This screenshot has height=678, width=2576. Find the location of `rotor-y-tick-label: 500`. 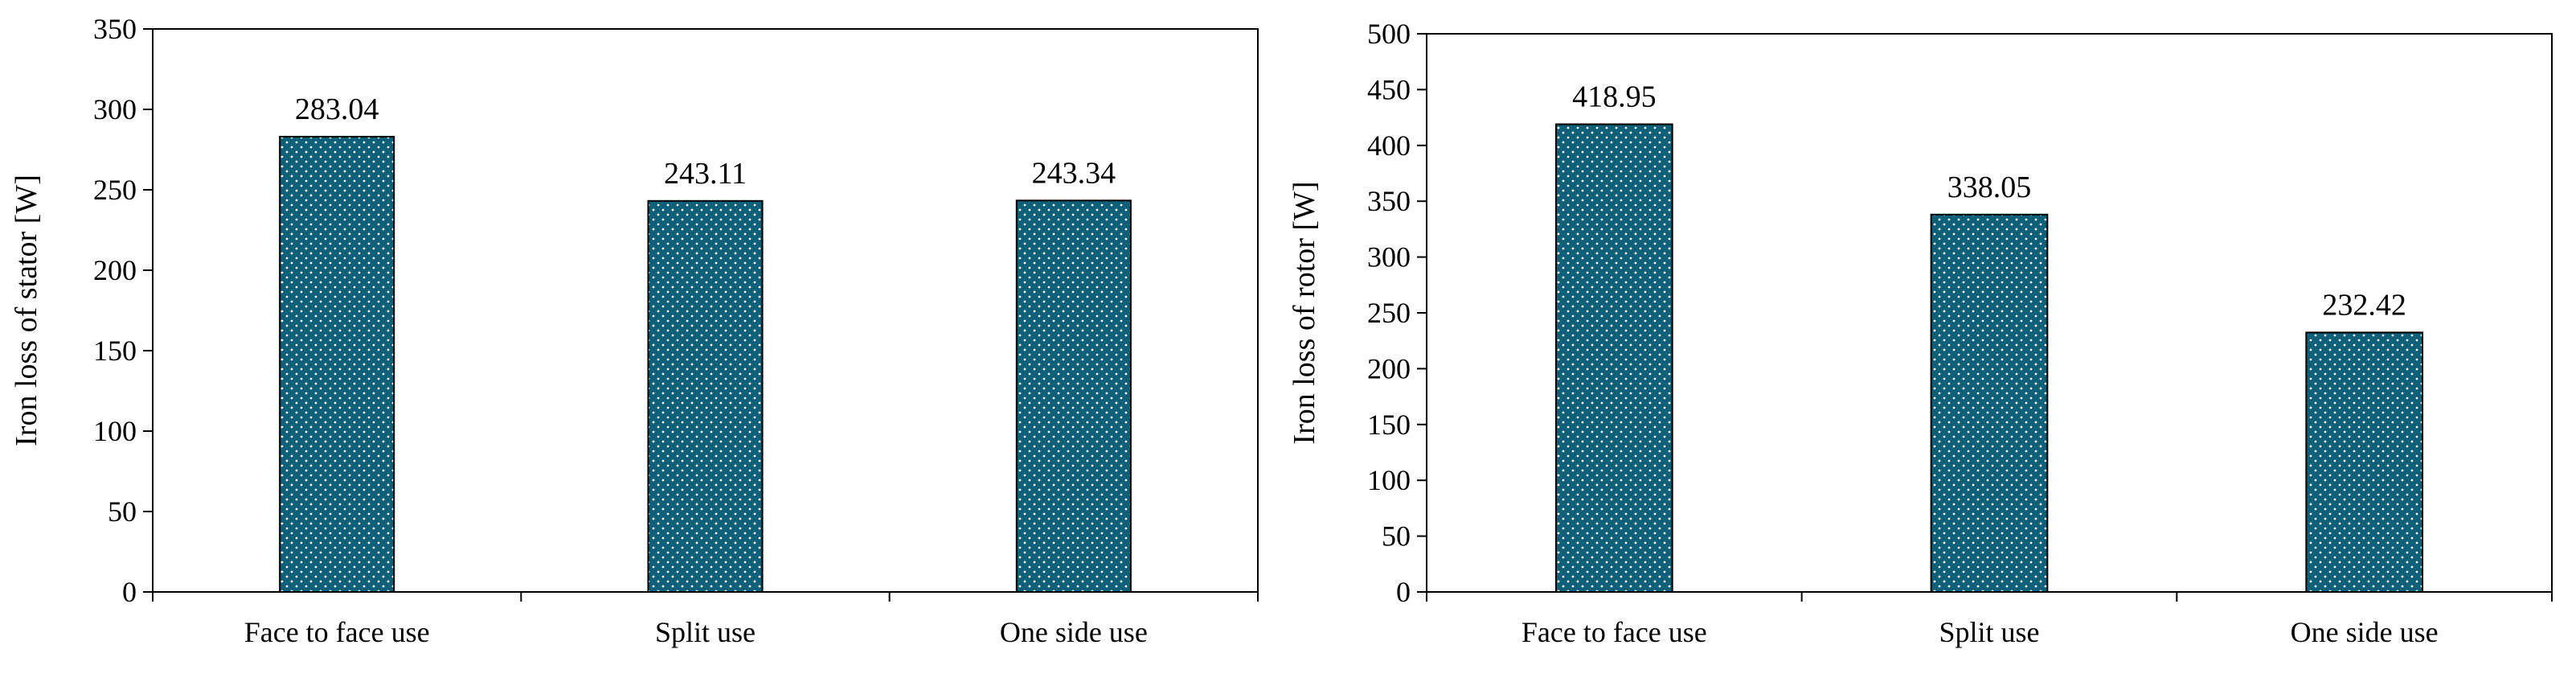

rotor-y-tick-label: 500 is located at coordinates (1389, 34).